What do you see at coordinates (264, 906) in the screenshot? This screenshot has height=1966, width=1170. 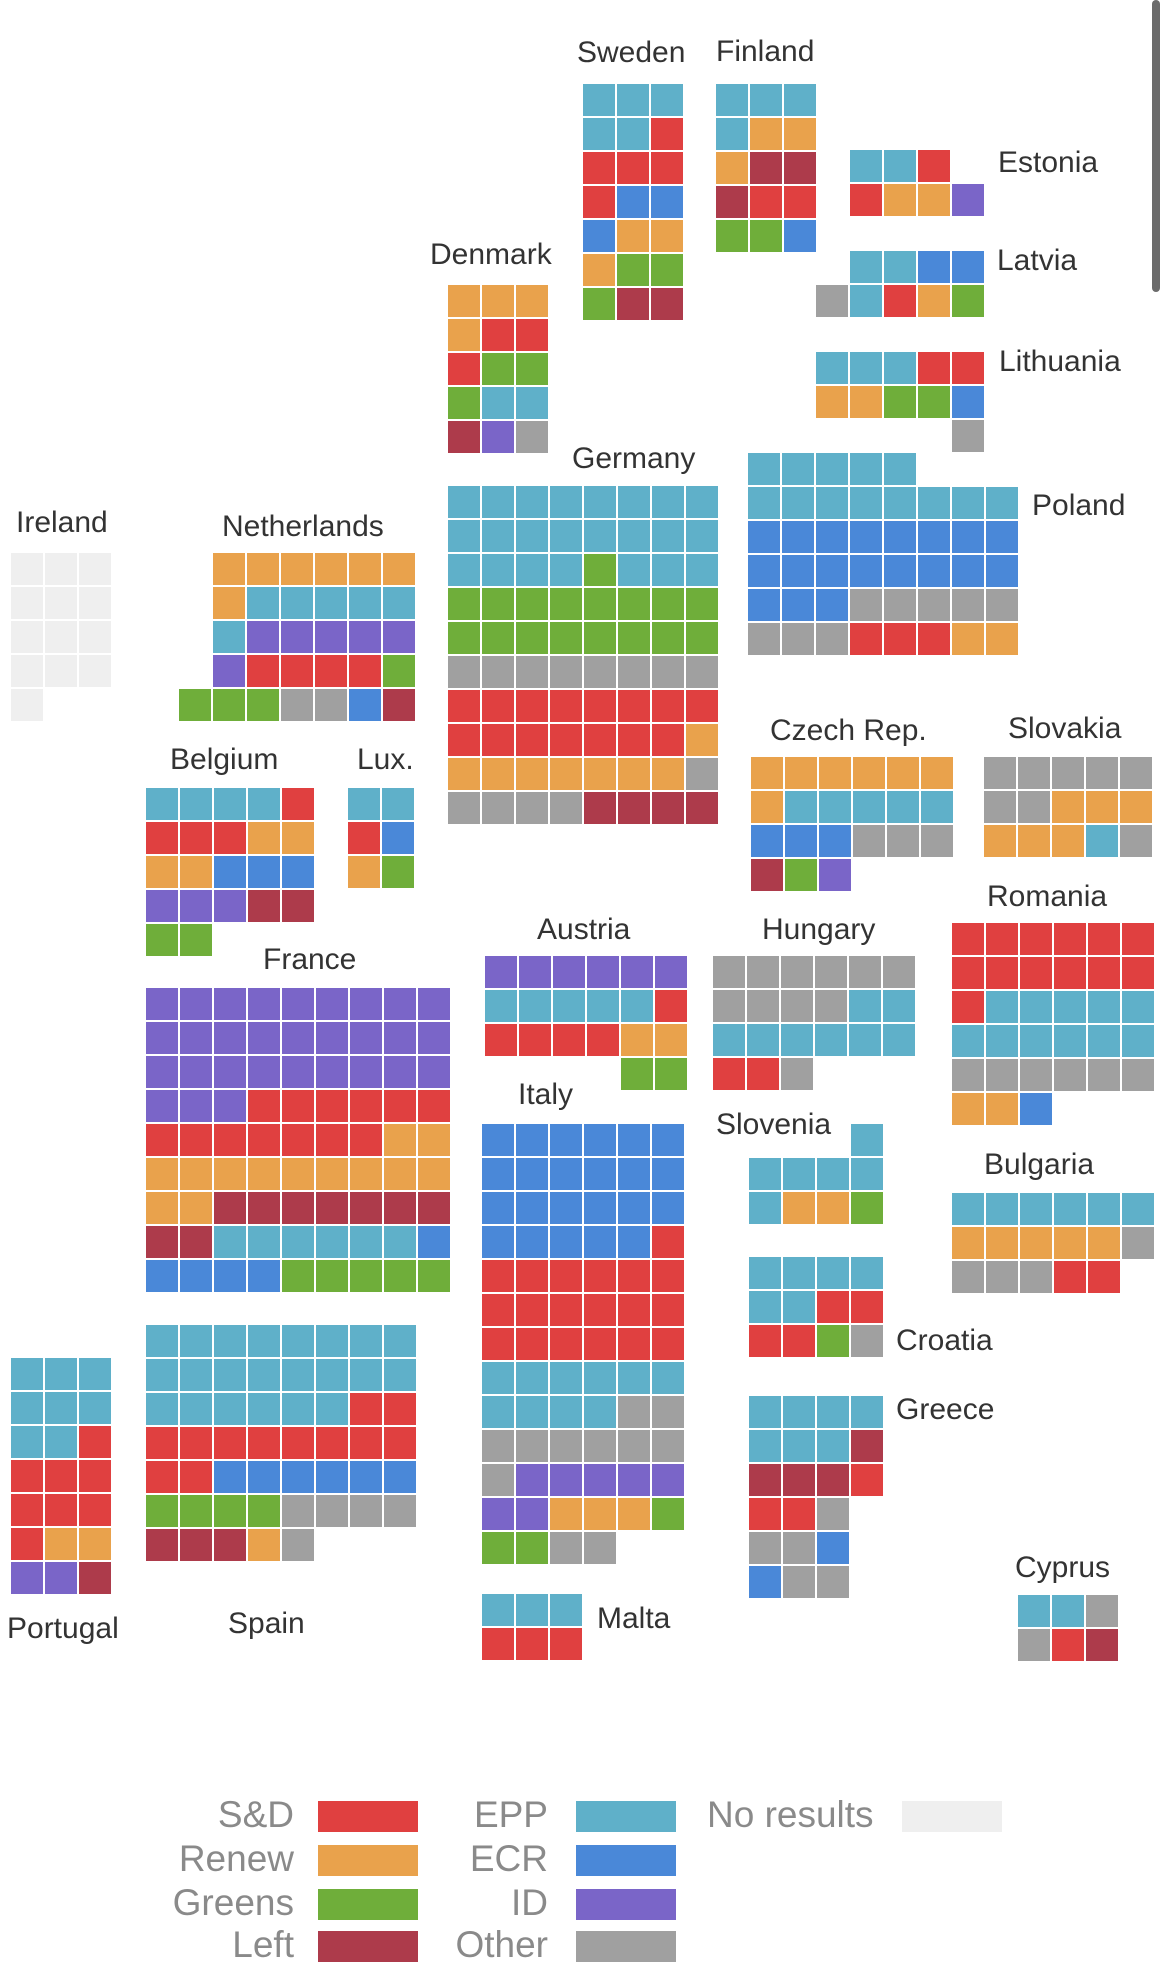 I see `seat-belgium-le` at bounding box center [264, 906].